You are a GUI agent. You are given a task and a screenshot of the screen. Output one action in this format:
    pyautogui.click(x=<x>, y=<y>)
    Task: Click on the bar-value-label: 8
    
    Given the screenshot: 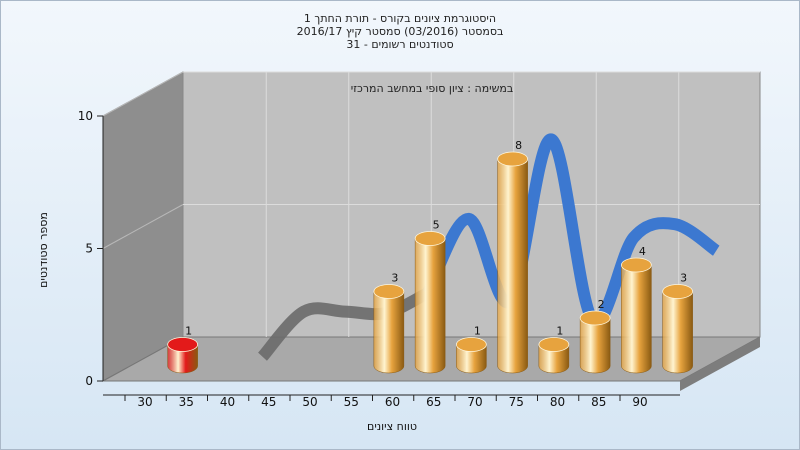 What is the action you would take?
    pyautogui.click(x=518, y=145)
    